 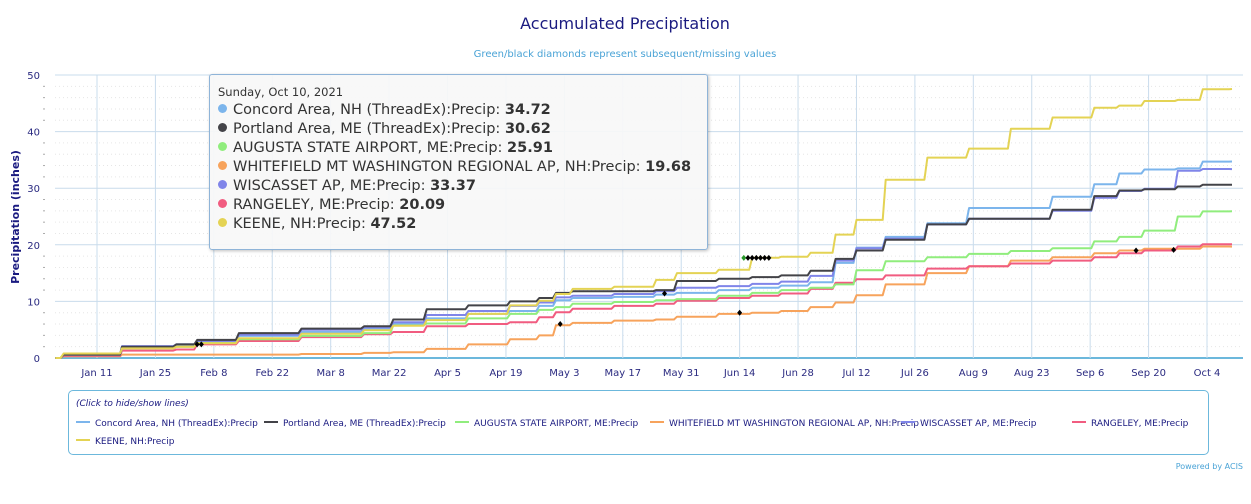 What do you see at coordinates (330, 373) in the screenshot?
I see `x-tick-label: Mar 8` at bounding box center [330, 373].